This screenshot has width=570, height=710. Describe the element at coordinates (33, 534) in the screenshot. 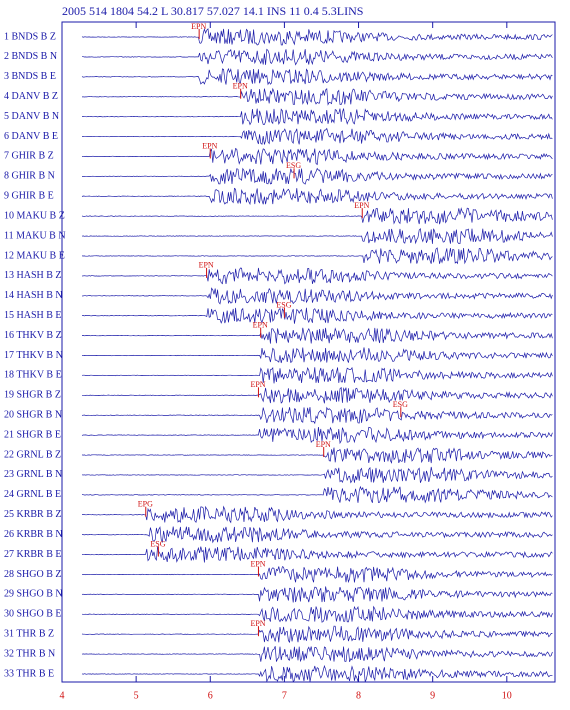

I see `trace-label: 26 KRBR B N` at that location.